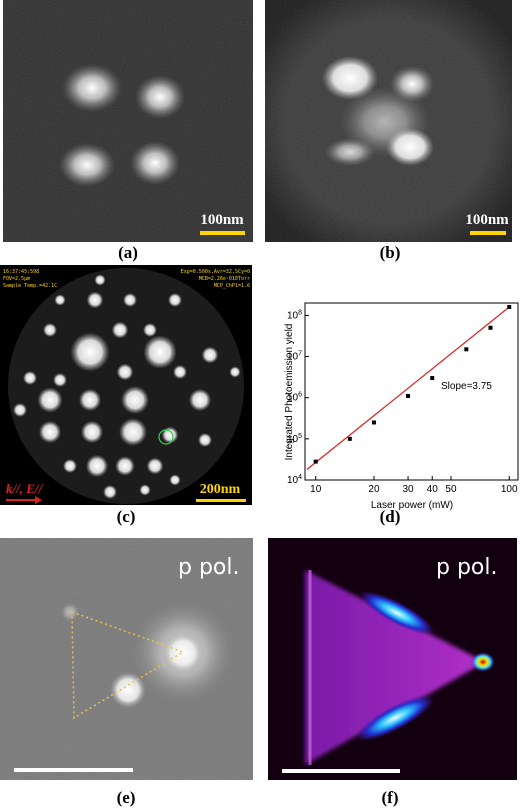  I want to click on header-text: MCP_ChP1=1.6, so click(232, 286).